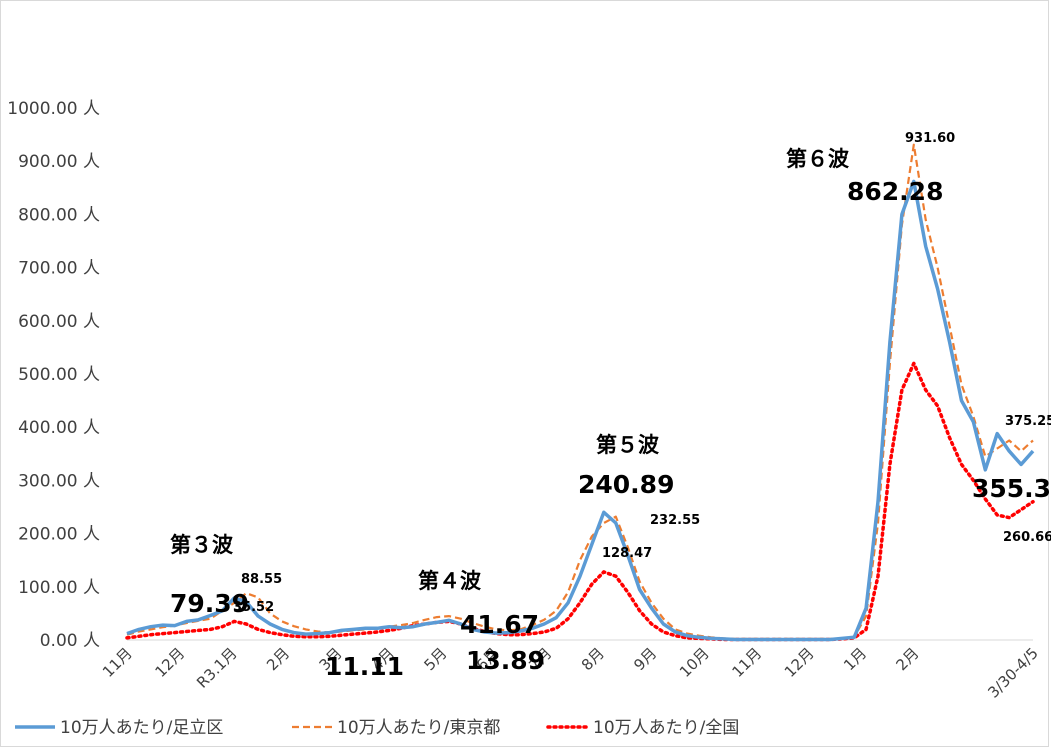 The image size is (1051, 749). I want to click on y-tick-label: 400.00 人, so click(59, 428).